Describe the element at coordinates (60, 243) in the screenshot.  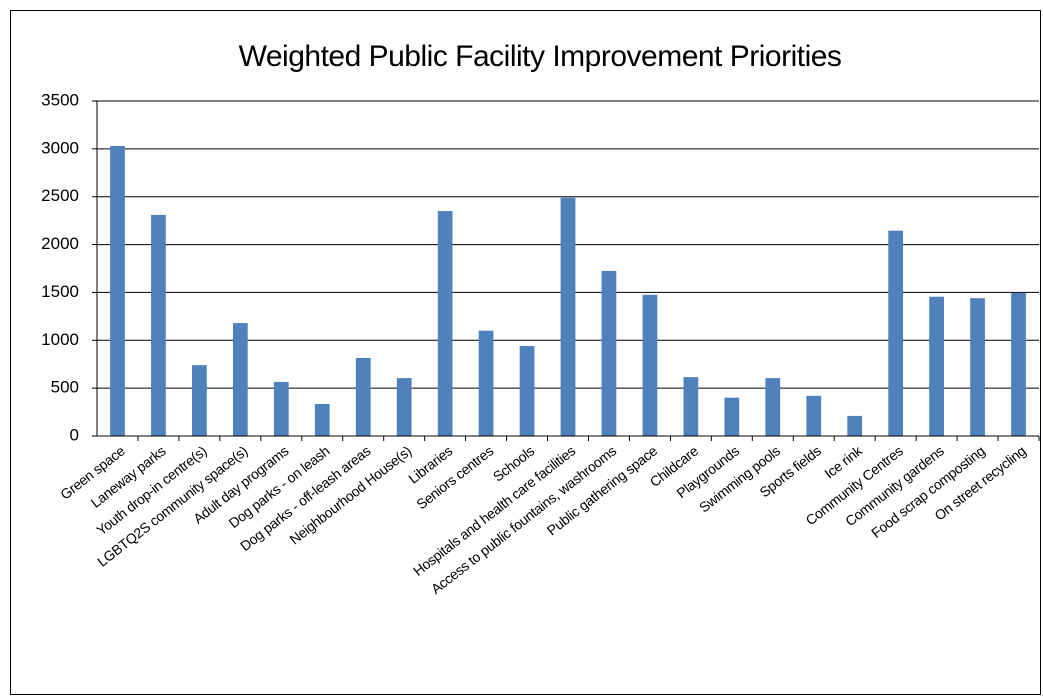
I see `y-tick-label: 2000` at that location.